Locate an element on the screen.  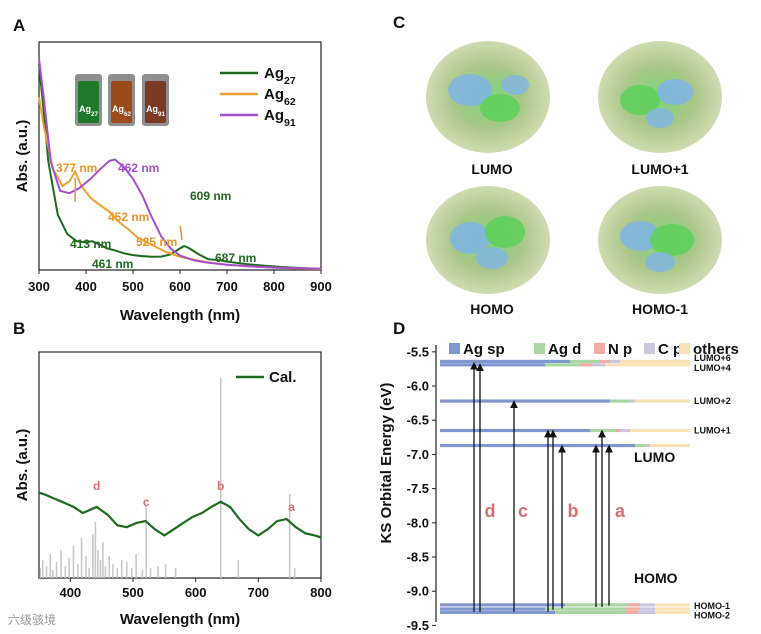
legend-swatch-others is located at coordinates (684, 348).